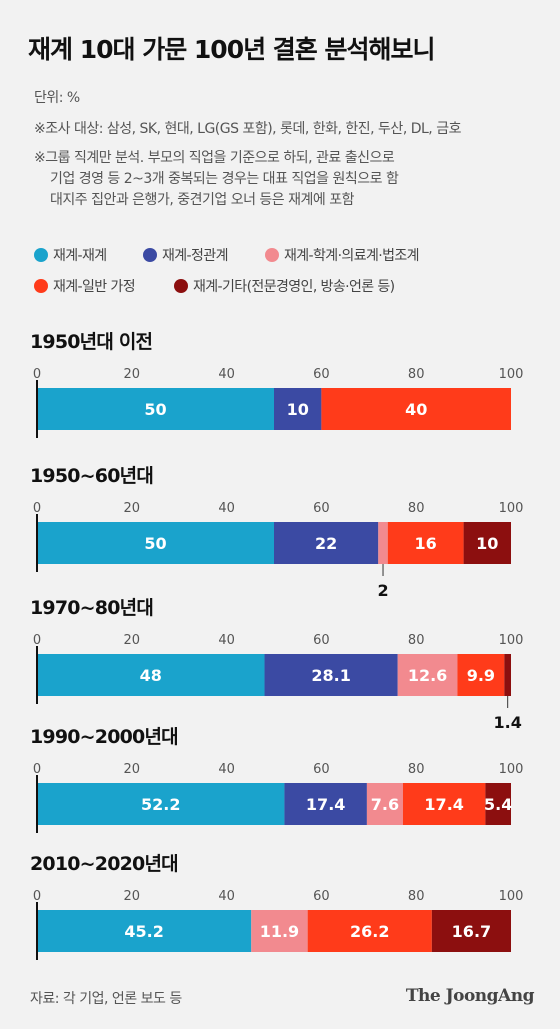  What do you see at coordinates (294, 287) in the screenshot?
I see `legend-label: 재계-기타(전문경영인, 방송·언론 등)` at bounding box center [294, 287].